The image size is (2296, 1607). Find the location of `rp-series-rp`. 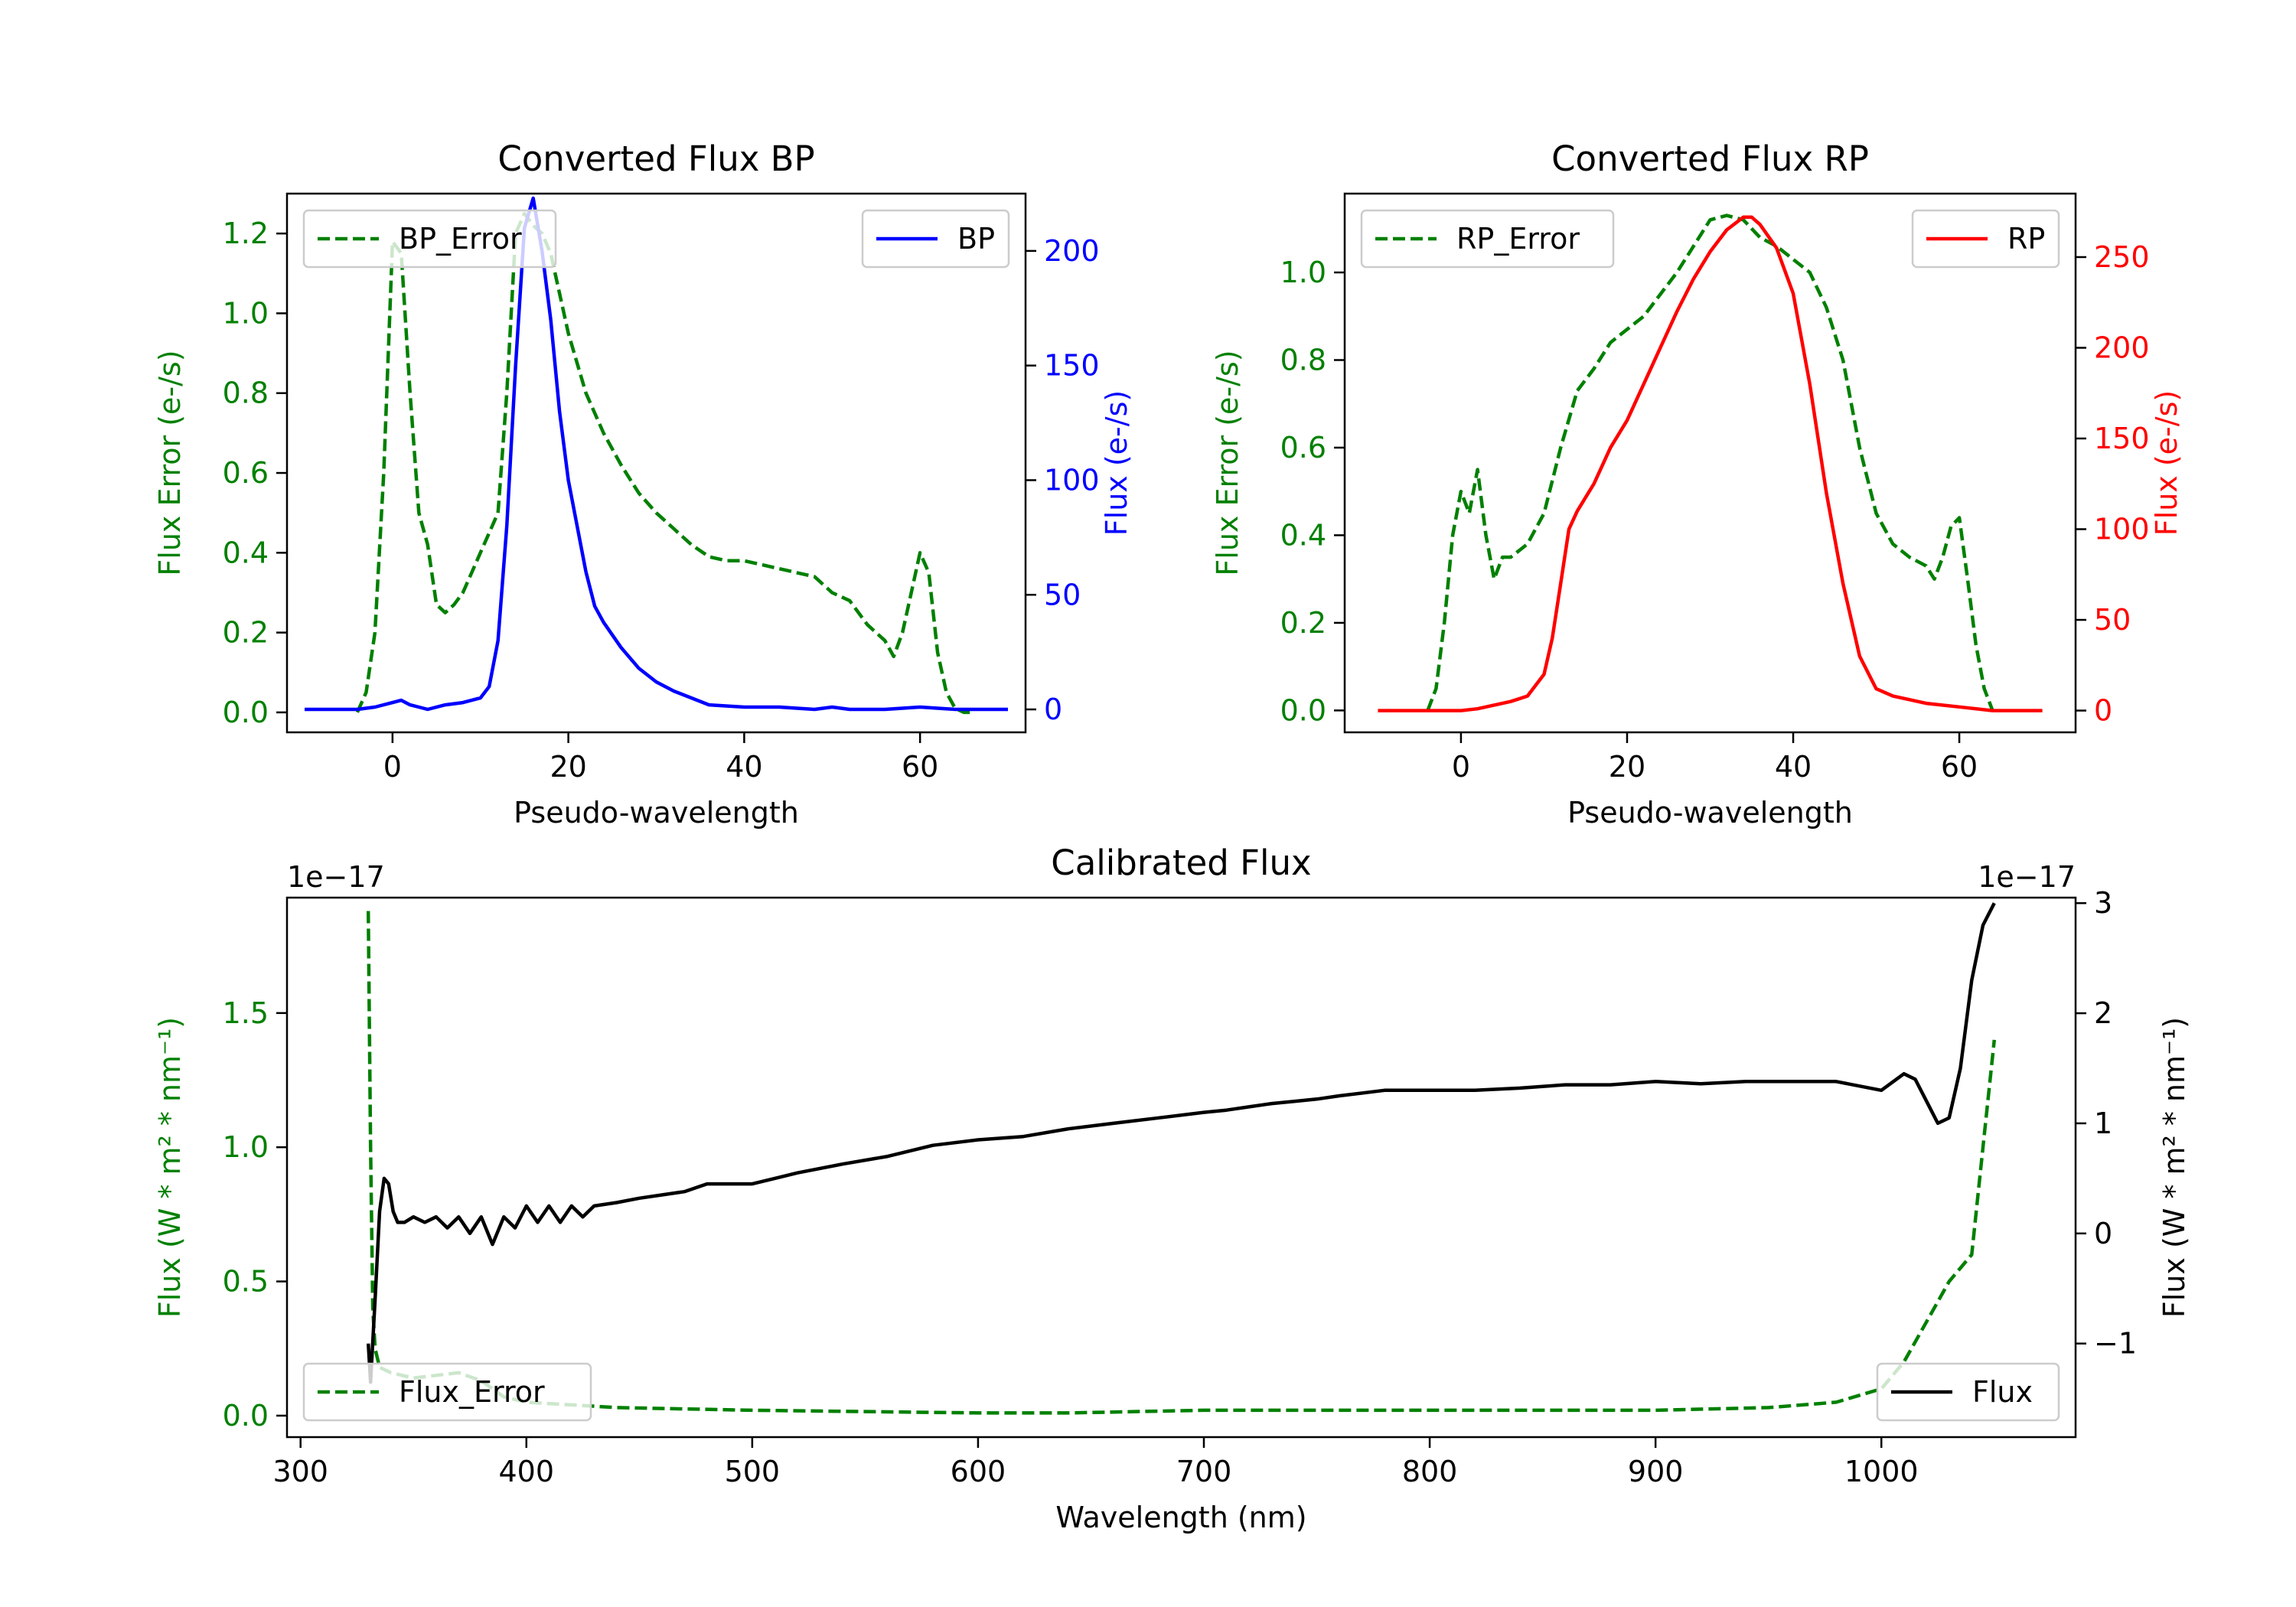

rp-series-rp is located at coordinates (1710, 463).